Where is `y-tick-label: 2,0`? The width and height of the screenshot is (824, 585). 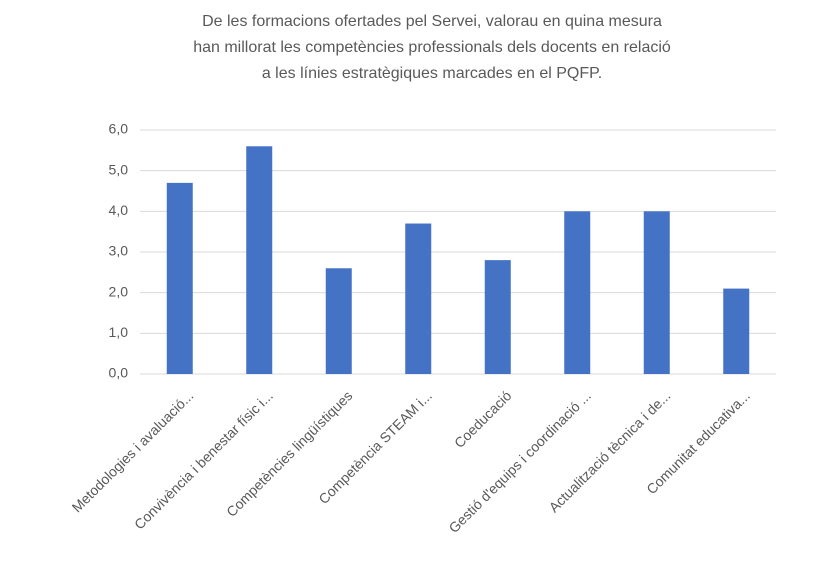 y-tick-label: 2,0 is located at coordinates (119, 291).